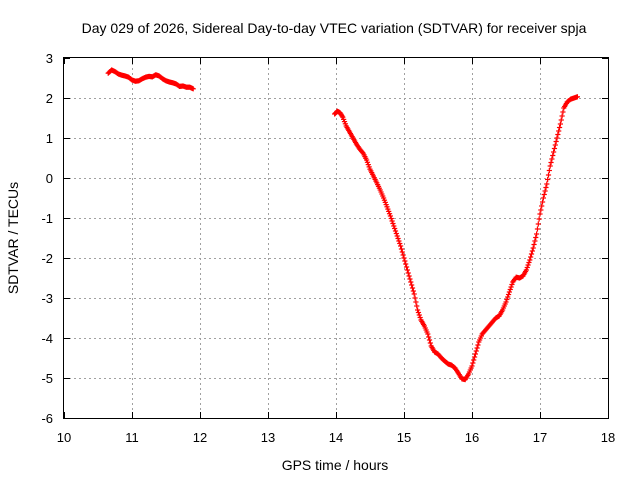 This screenshot has height=480, width=640. Describe the element at coordinates (47, 418) in the screenshot. I see `y-tick-label: -6` at that location.